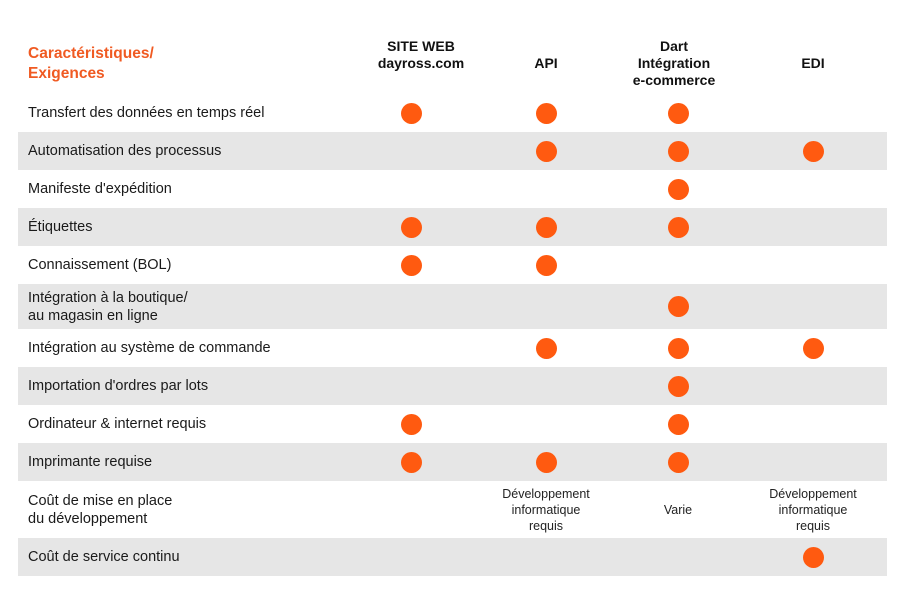 This screenshot has width=903, height=603. What do you see at coordinates (100, 265) in the screenshot?
I see `row-label: Connaissement (BOL)` at bounding box center [100, 265].